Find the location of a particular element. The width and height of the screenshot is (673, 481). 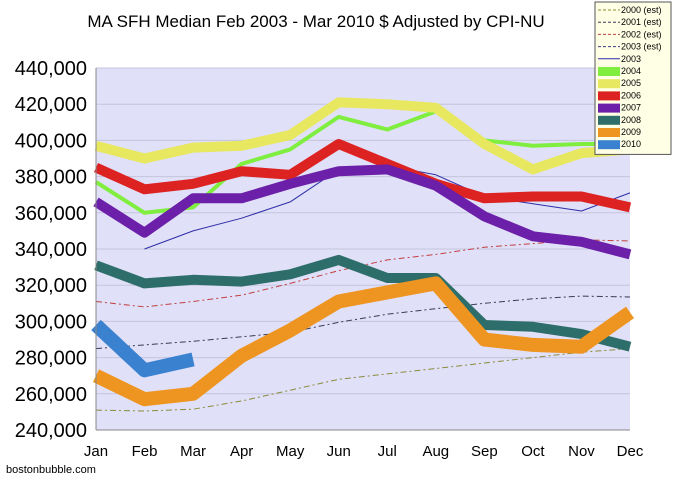

legend-label: 2010 is located at coordinates (631, 144).